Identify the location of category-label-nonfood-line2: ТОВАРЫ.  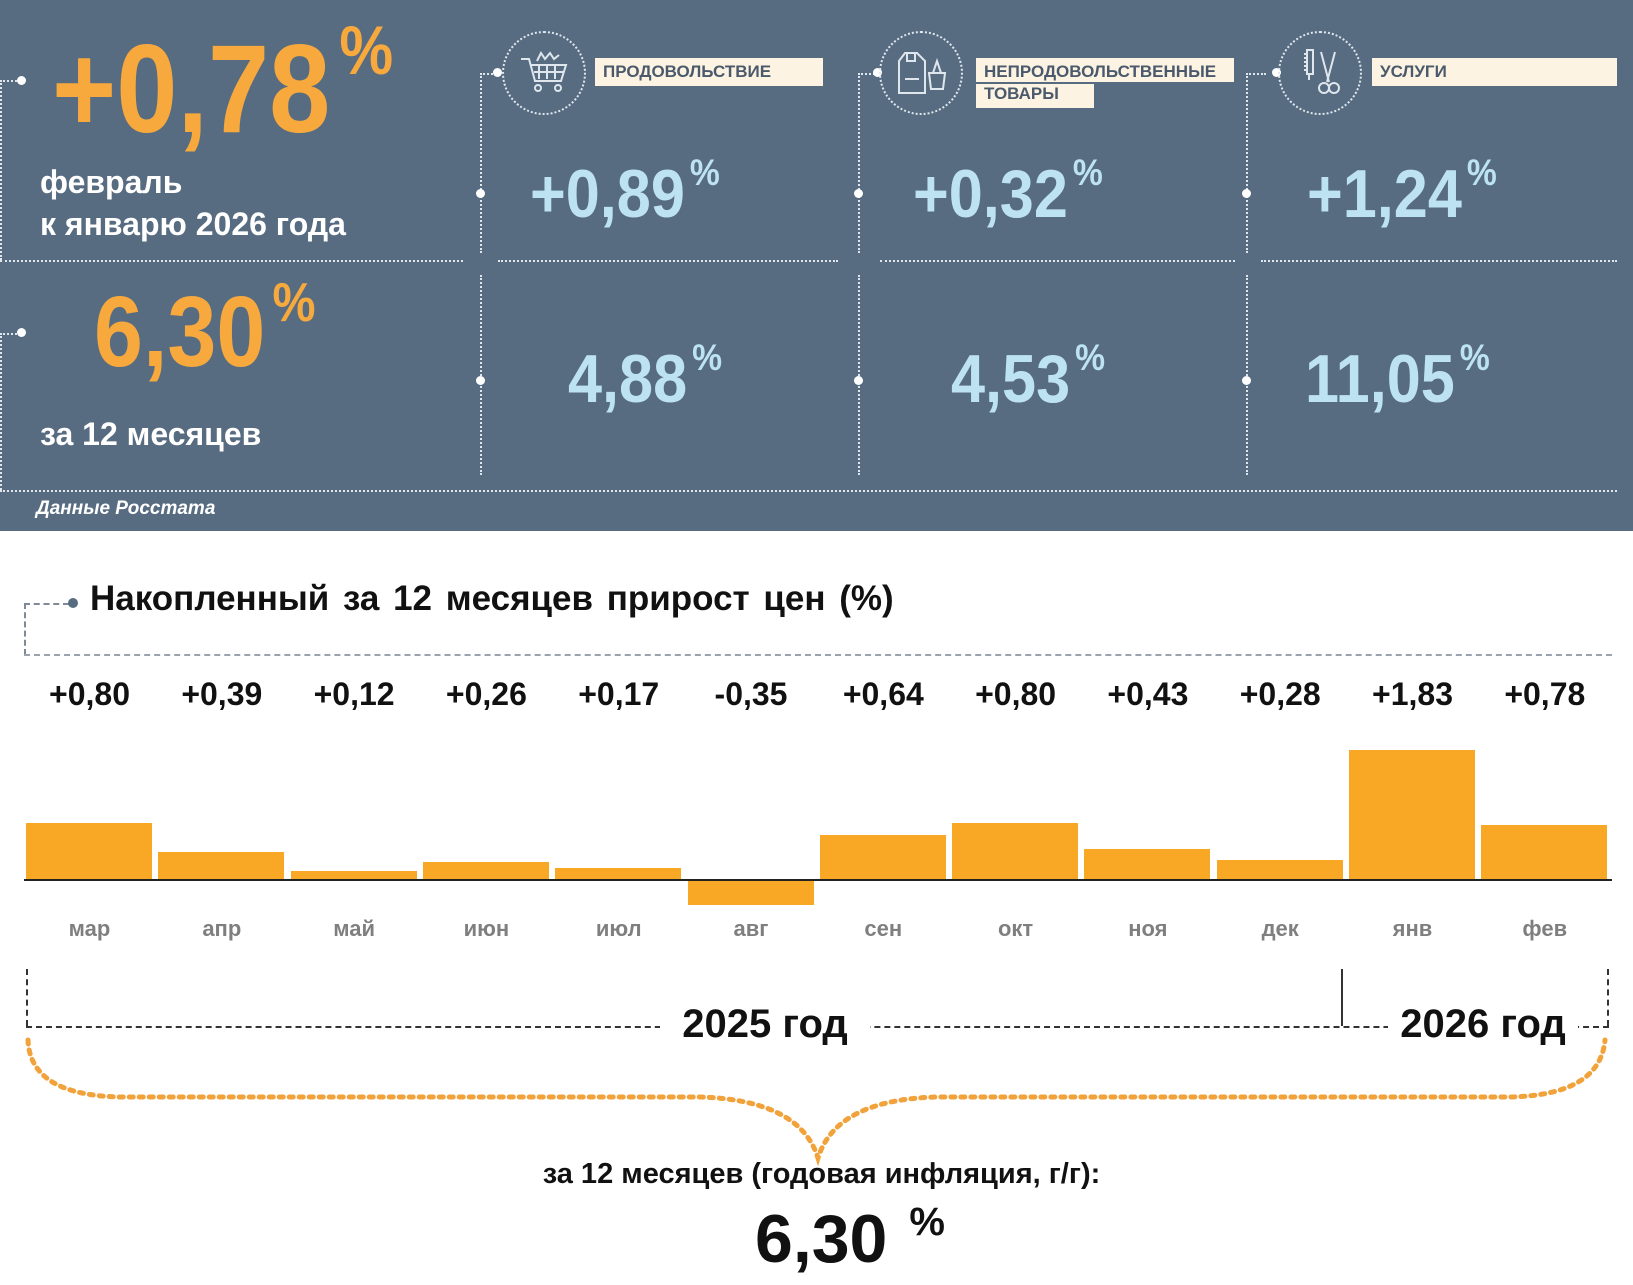
(1035, 96).